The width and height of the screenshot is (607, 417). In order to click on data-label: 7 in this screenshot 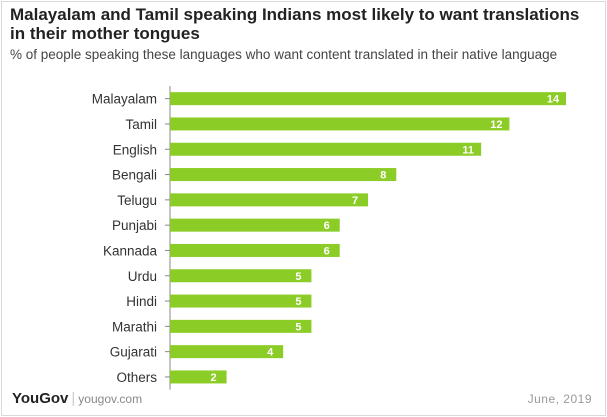, I will do `click(355, 201)`.